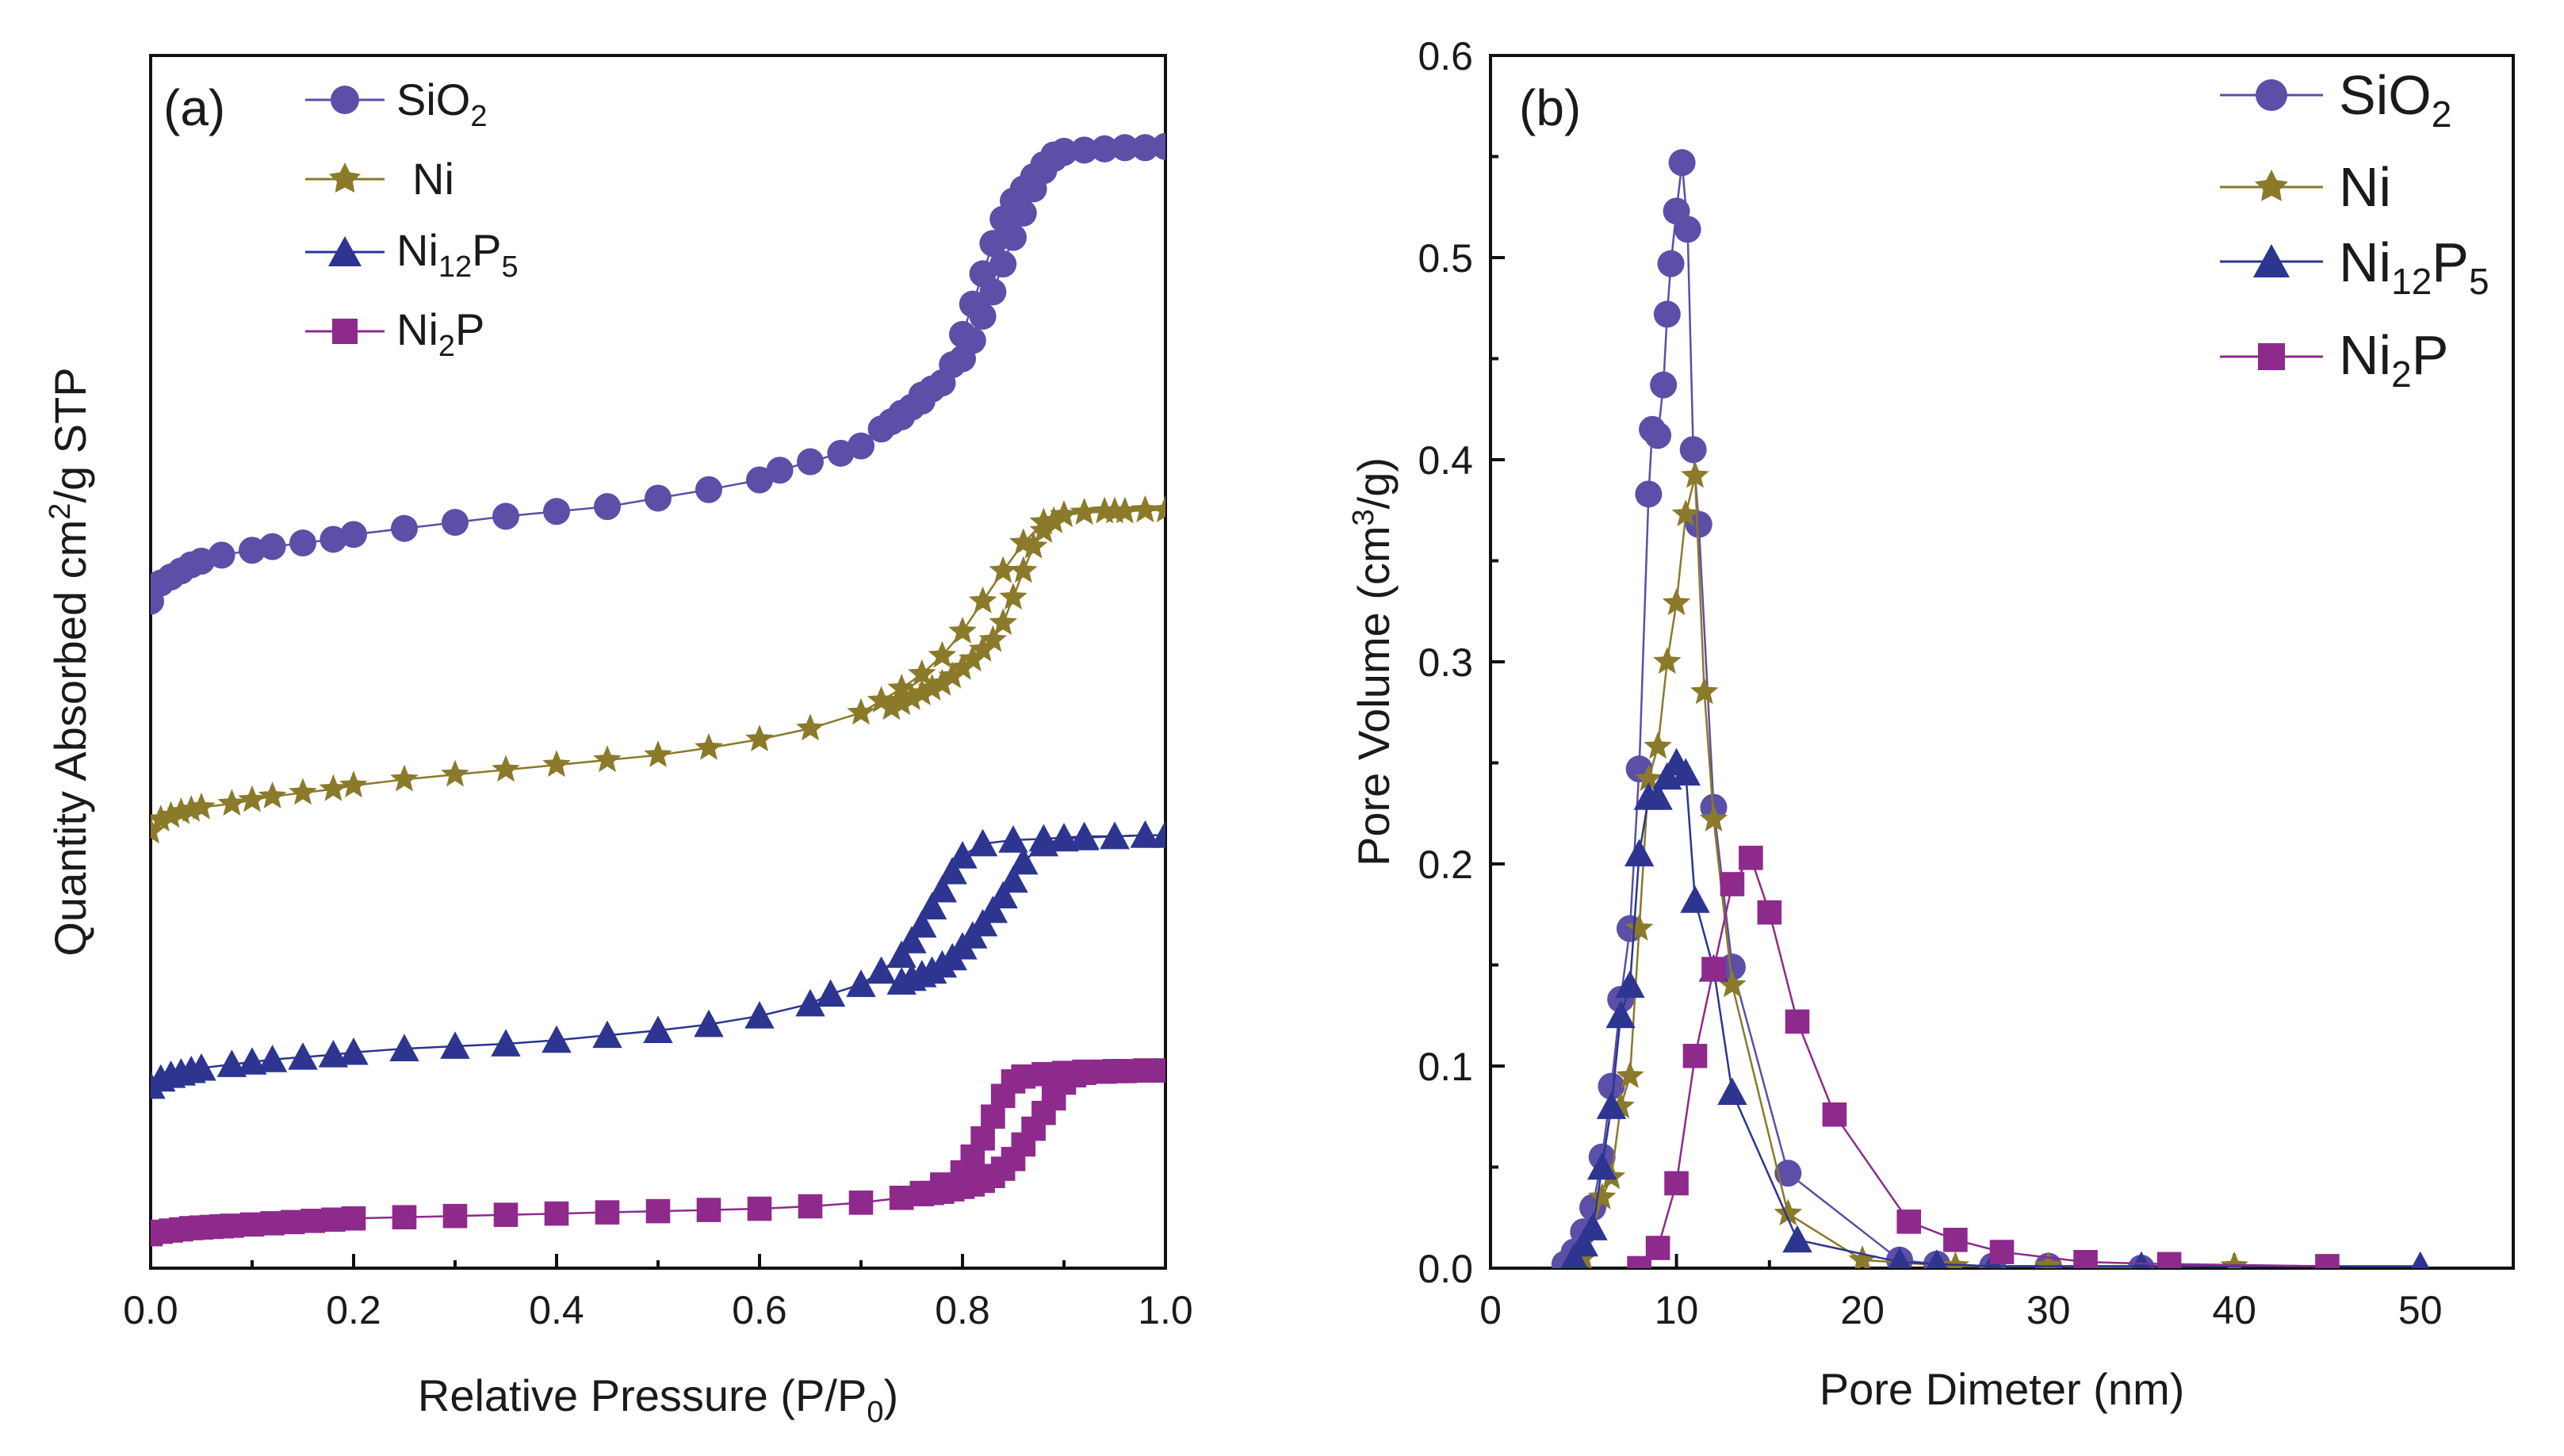 This screenshot has height=1456, width=2564. I want to click on panel-a-y-axis-title: Quantity Absorbed cm2/g STP, so click(69, 661).